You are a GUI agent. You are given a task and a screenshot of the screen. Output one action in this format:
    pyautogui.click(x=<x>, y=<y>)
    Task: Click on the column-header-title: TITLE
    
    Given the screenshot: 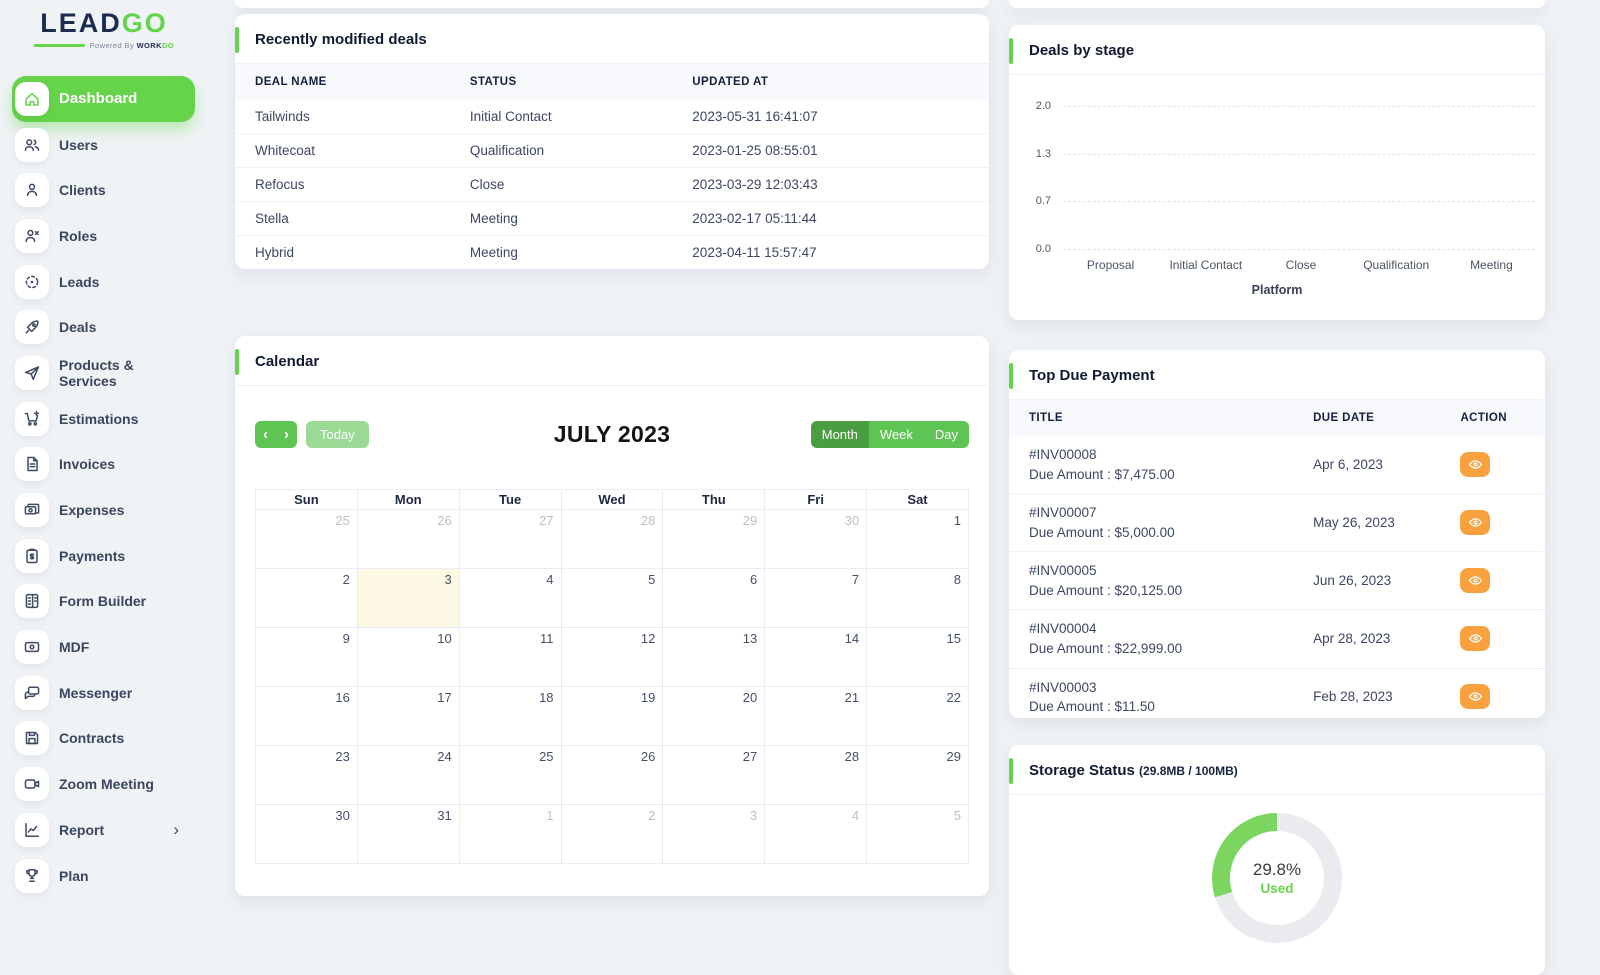 What is the action you would take?
    pyautogui.click(x=1151, y=418)
    